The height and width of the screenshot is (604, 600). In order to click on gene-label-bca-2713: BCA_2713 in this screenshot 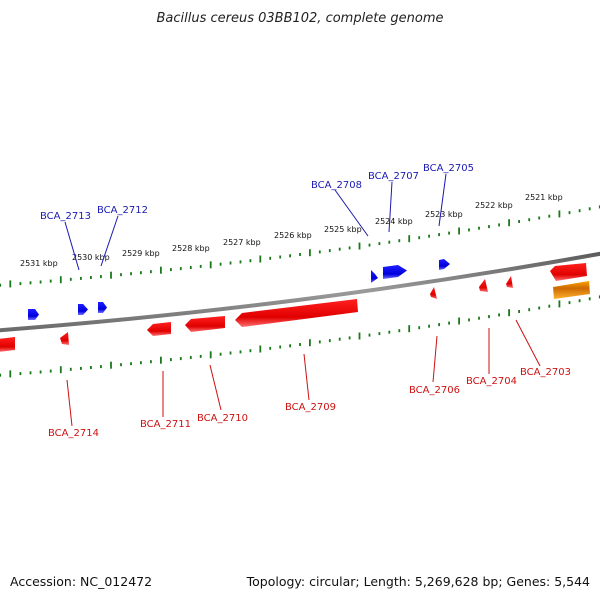, I will do `click(65, 216)`.